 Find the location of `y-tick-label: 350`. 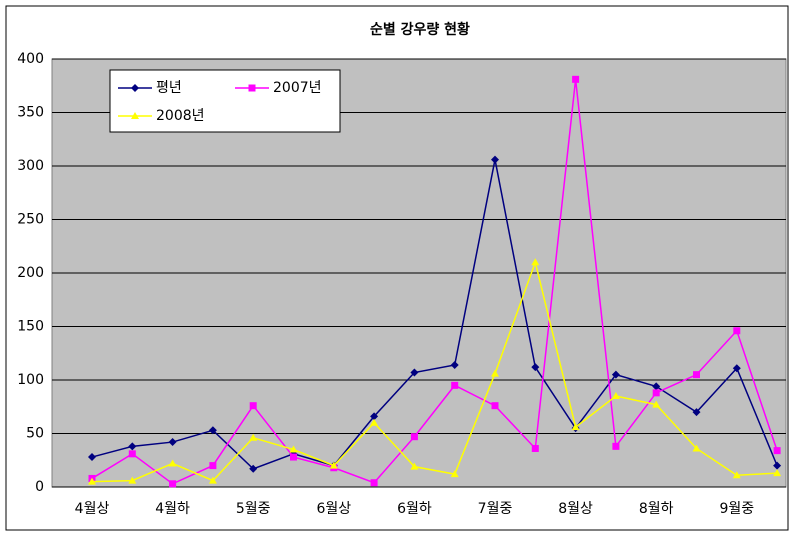

y-tick-label: 350 is located at coordinates (30, 113).